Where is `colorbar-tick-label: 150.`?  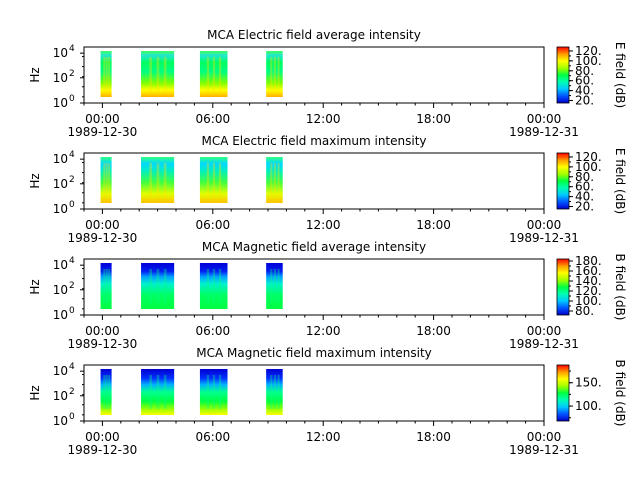 colorbar-tick-label: 150. is located at coordinates (588, 383).